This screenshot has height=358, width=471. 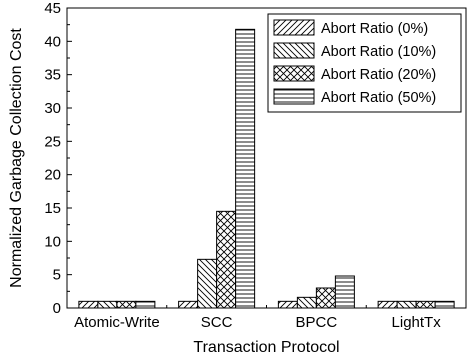 I want to click on y-tick-label: 45, so click(x=52, y=8).